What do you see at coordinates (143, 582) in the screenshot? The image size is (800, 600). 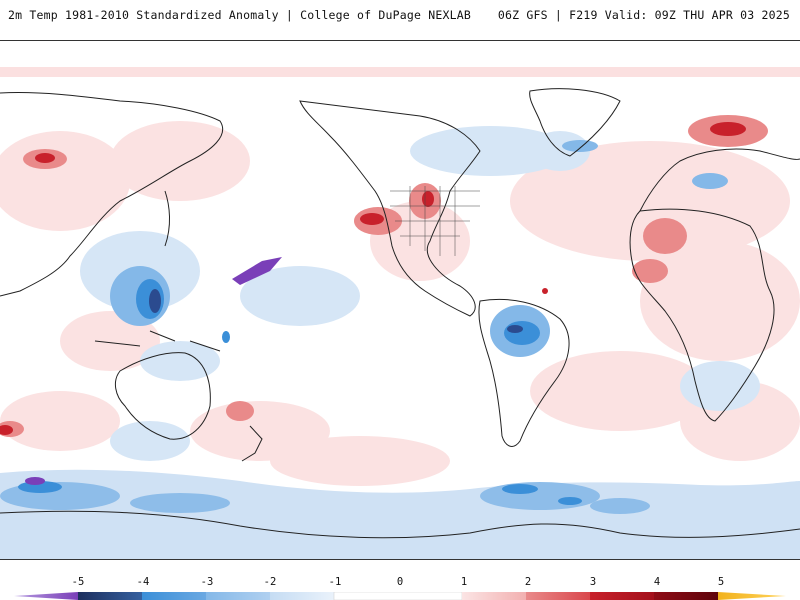 I see `tick-label: -4` at bounding box center [143, 582].